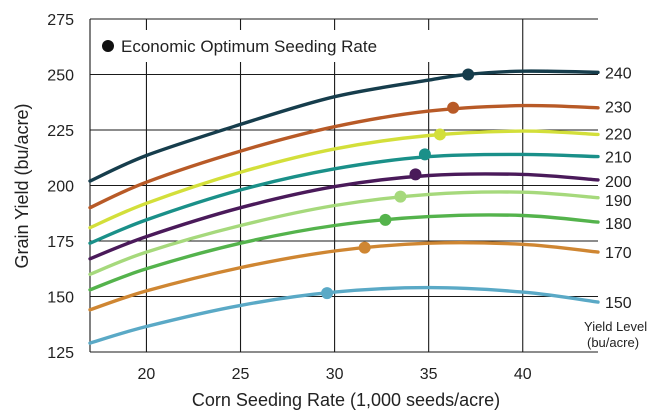 The height and width of the screenshot is (410, 665). I want to click on x-tick-label-30: 30, so click(335, 374).